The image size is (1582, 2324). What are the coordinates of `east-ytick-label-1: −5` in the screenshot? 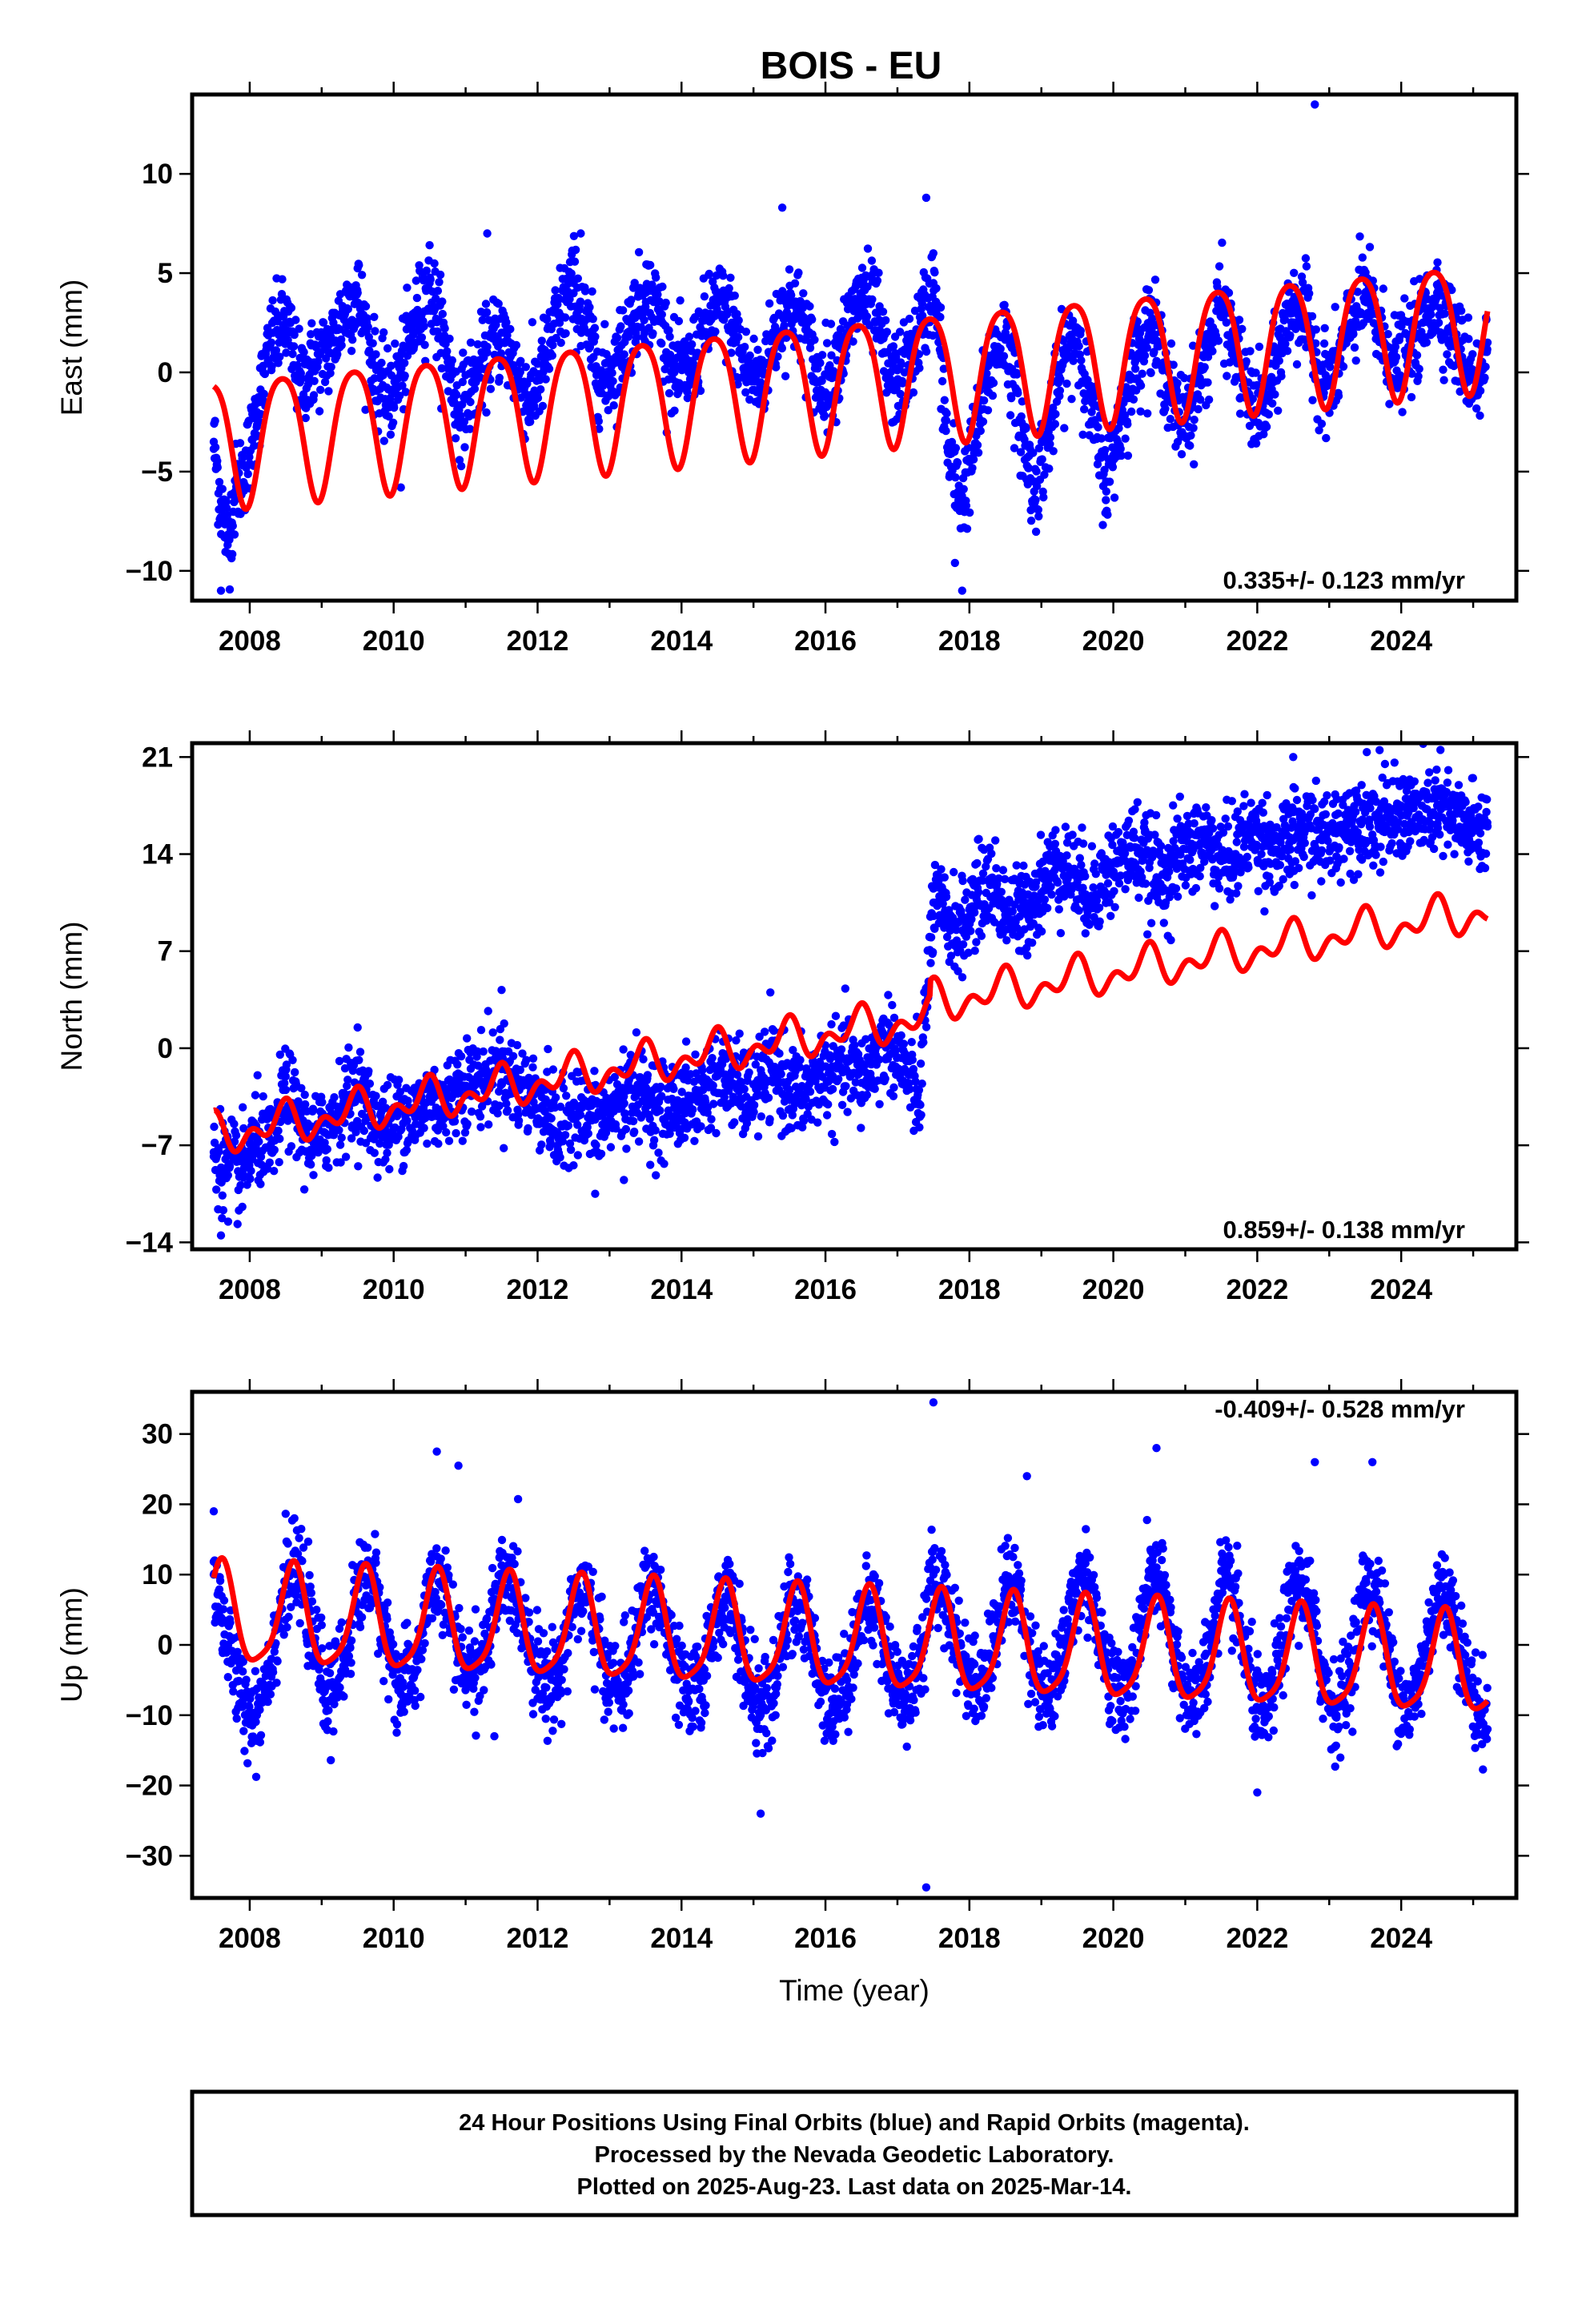 It's located at (157, 472).